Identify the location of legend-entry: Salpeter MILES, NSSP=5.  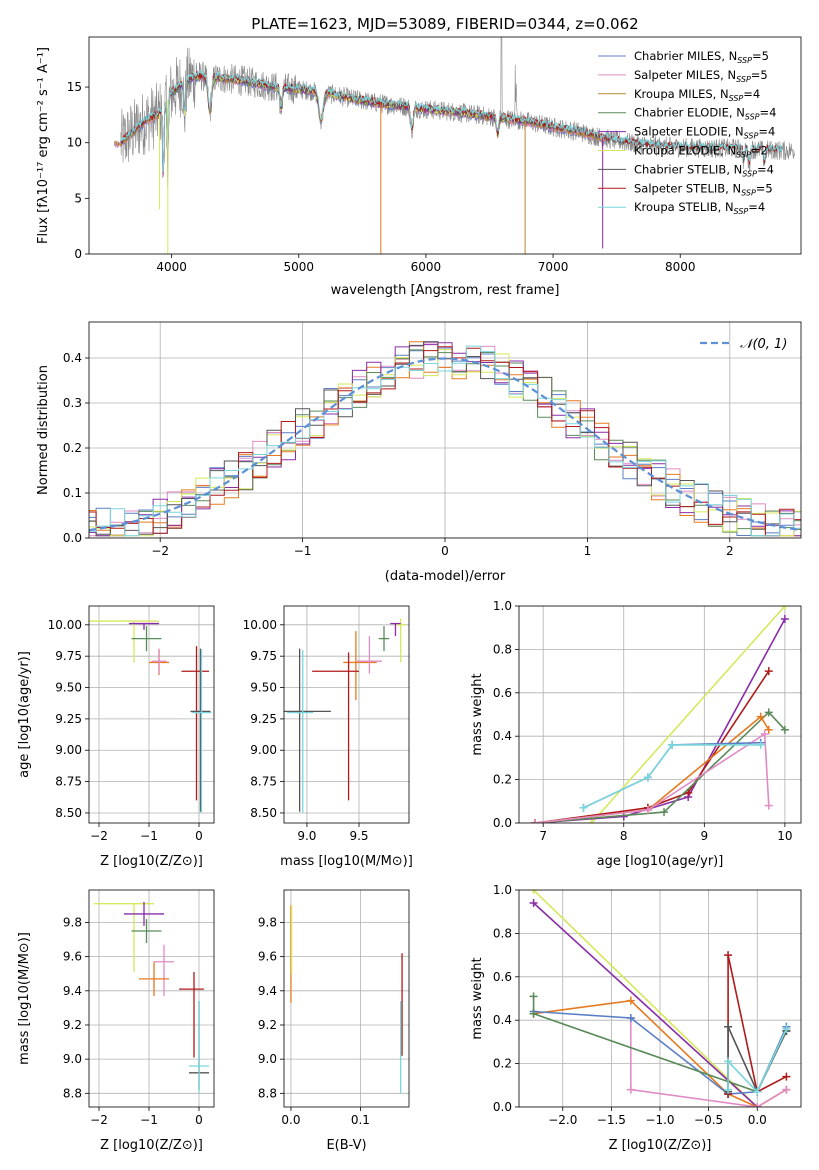
(701, 76).